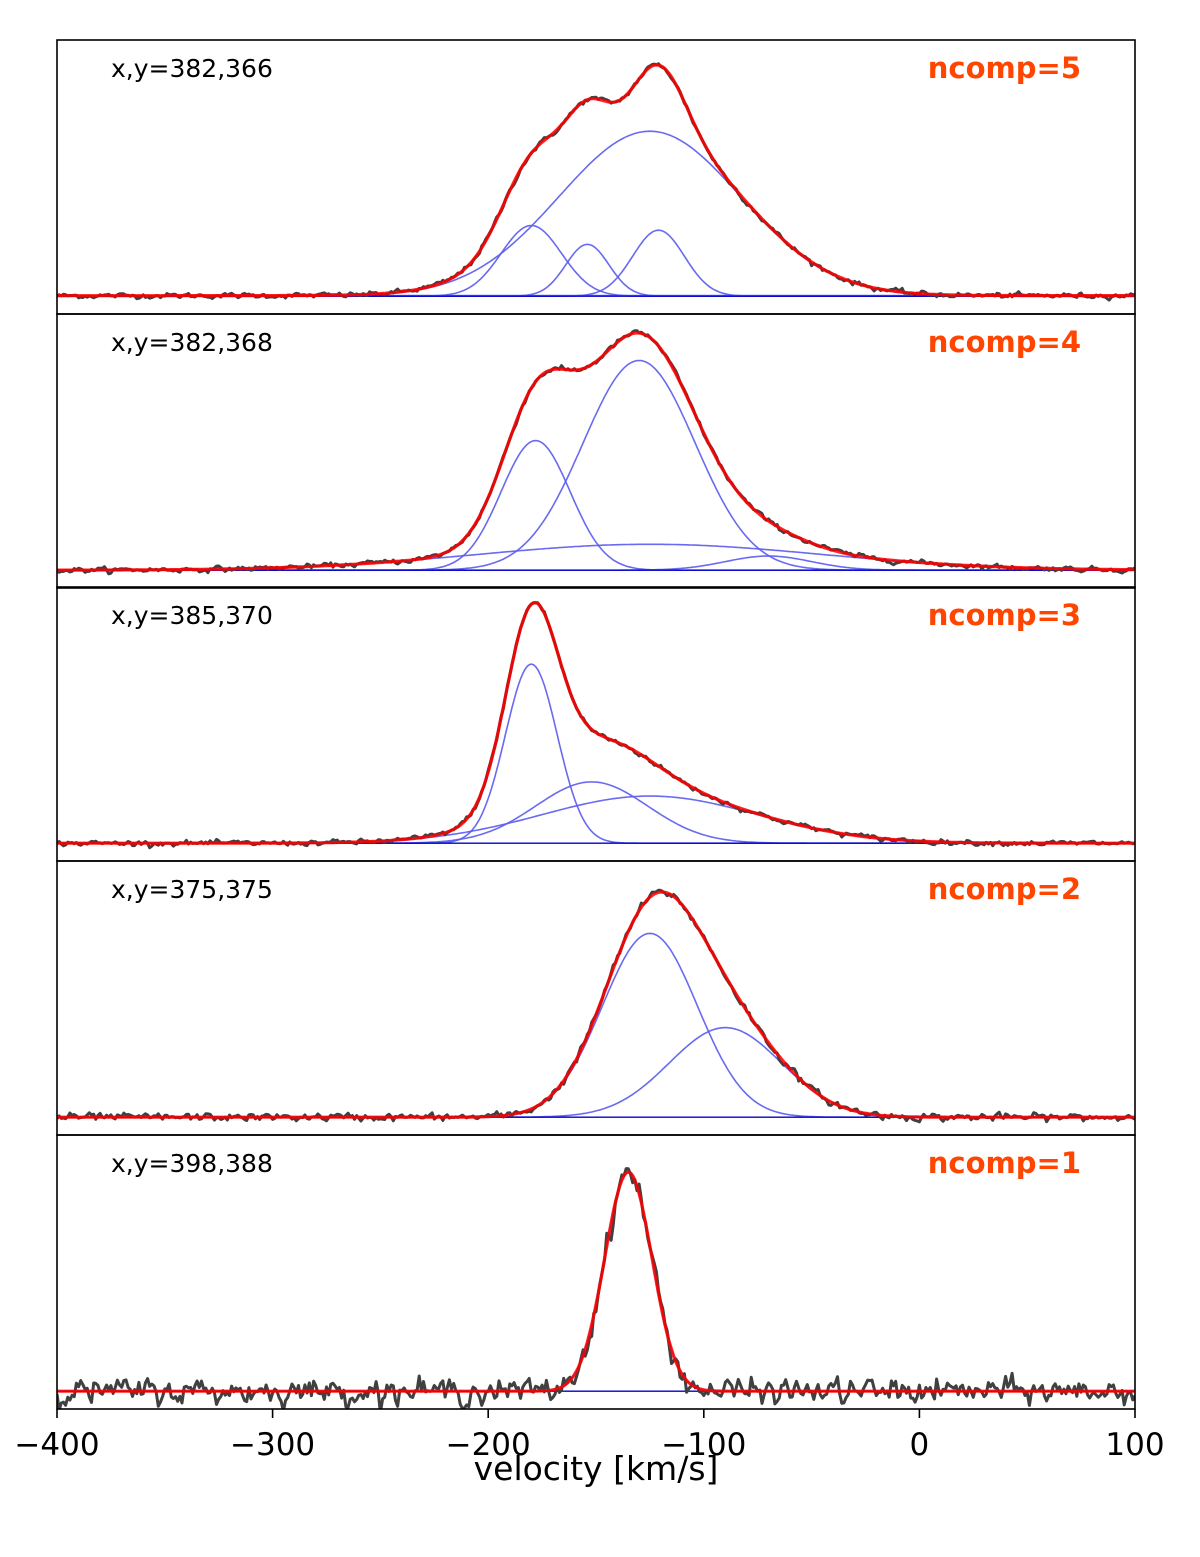 This screenshot has width=1200, height=1557. I want to click on pixel-coordinate-label: x,y=382,366, so click(192, 68).